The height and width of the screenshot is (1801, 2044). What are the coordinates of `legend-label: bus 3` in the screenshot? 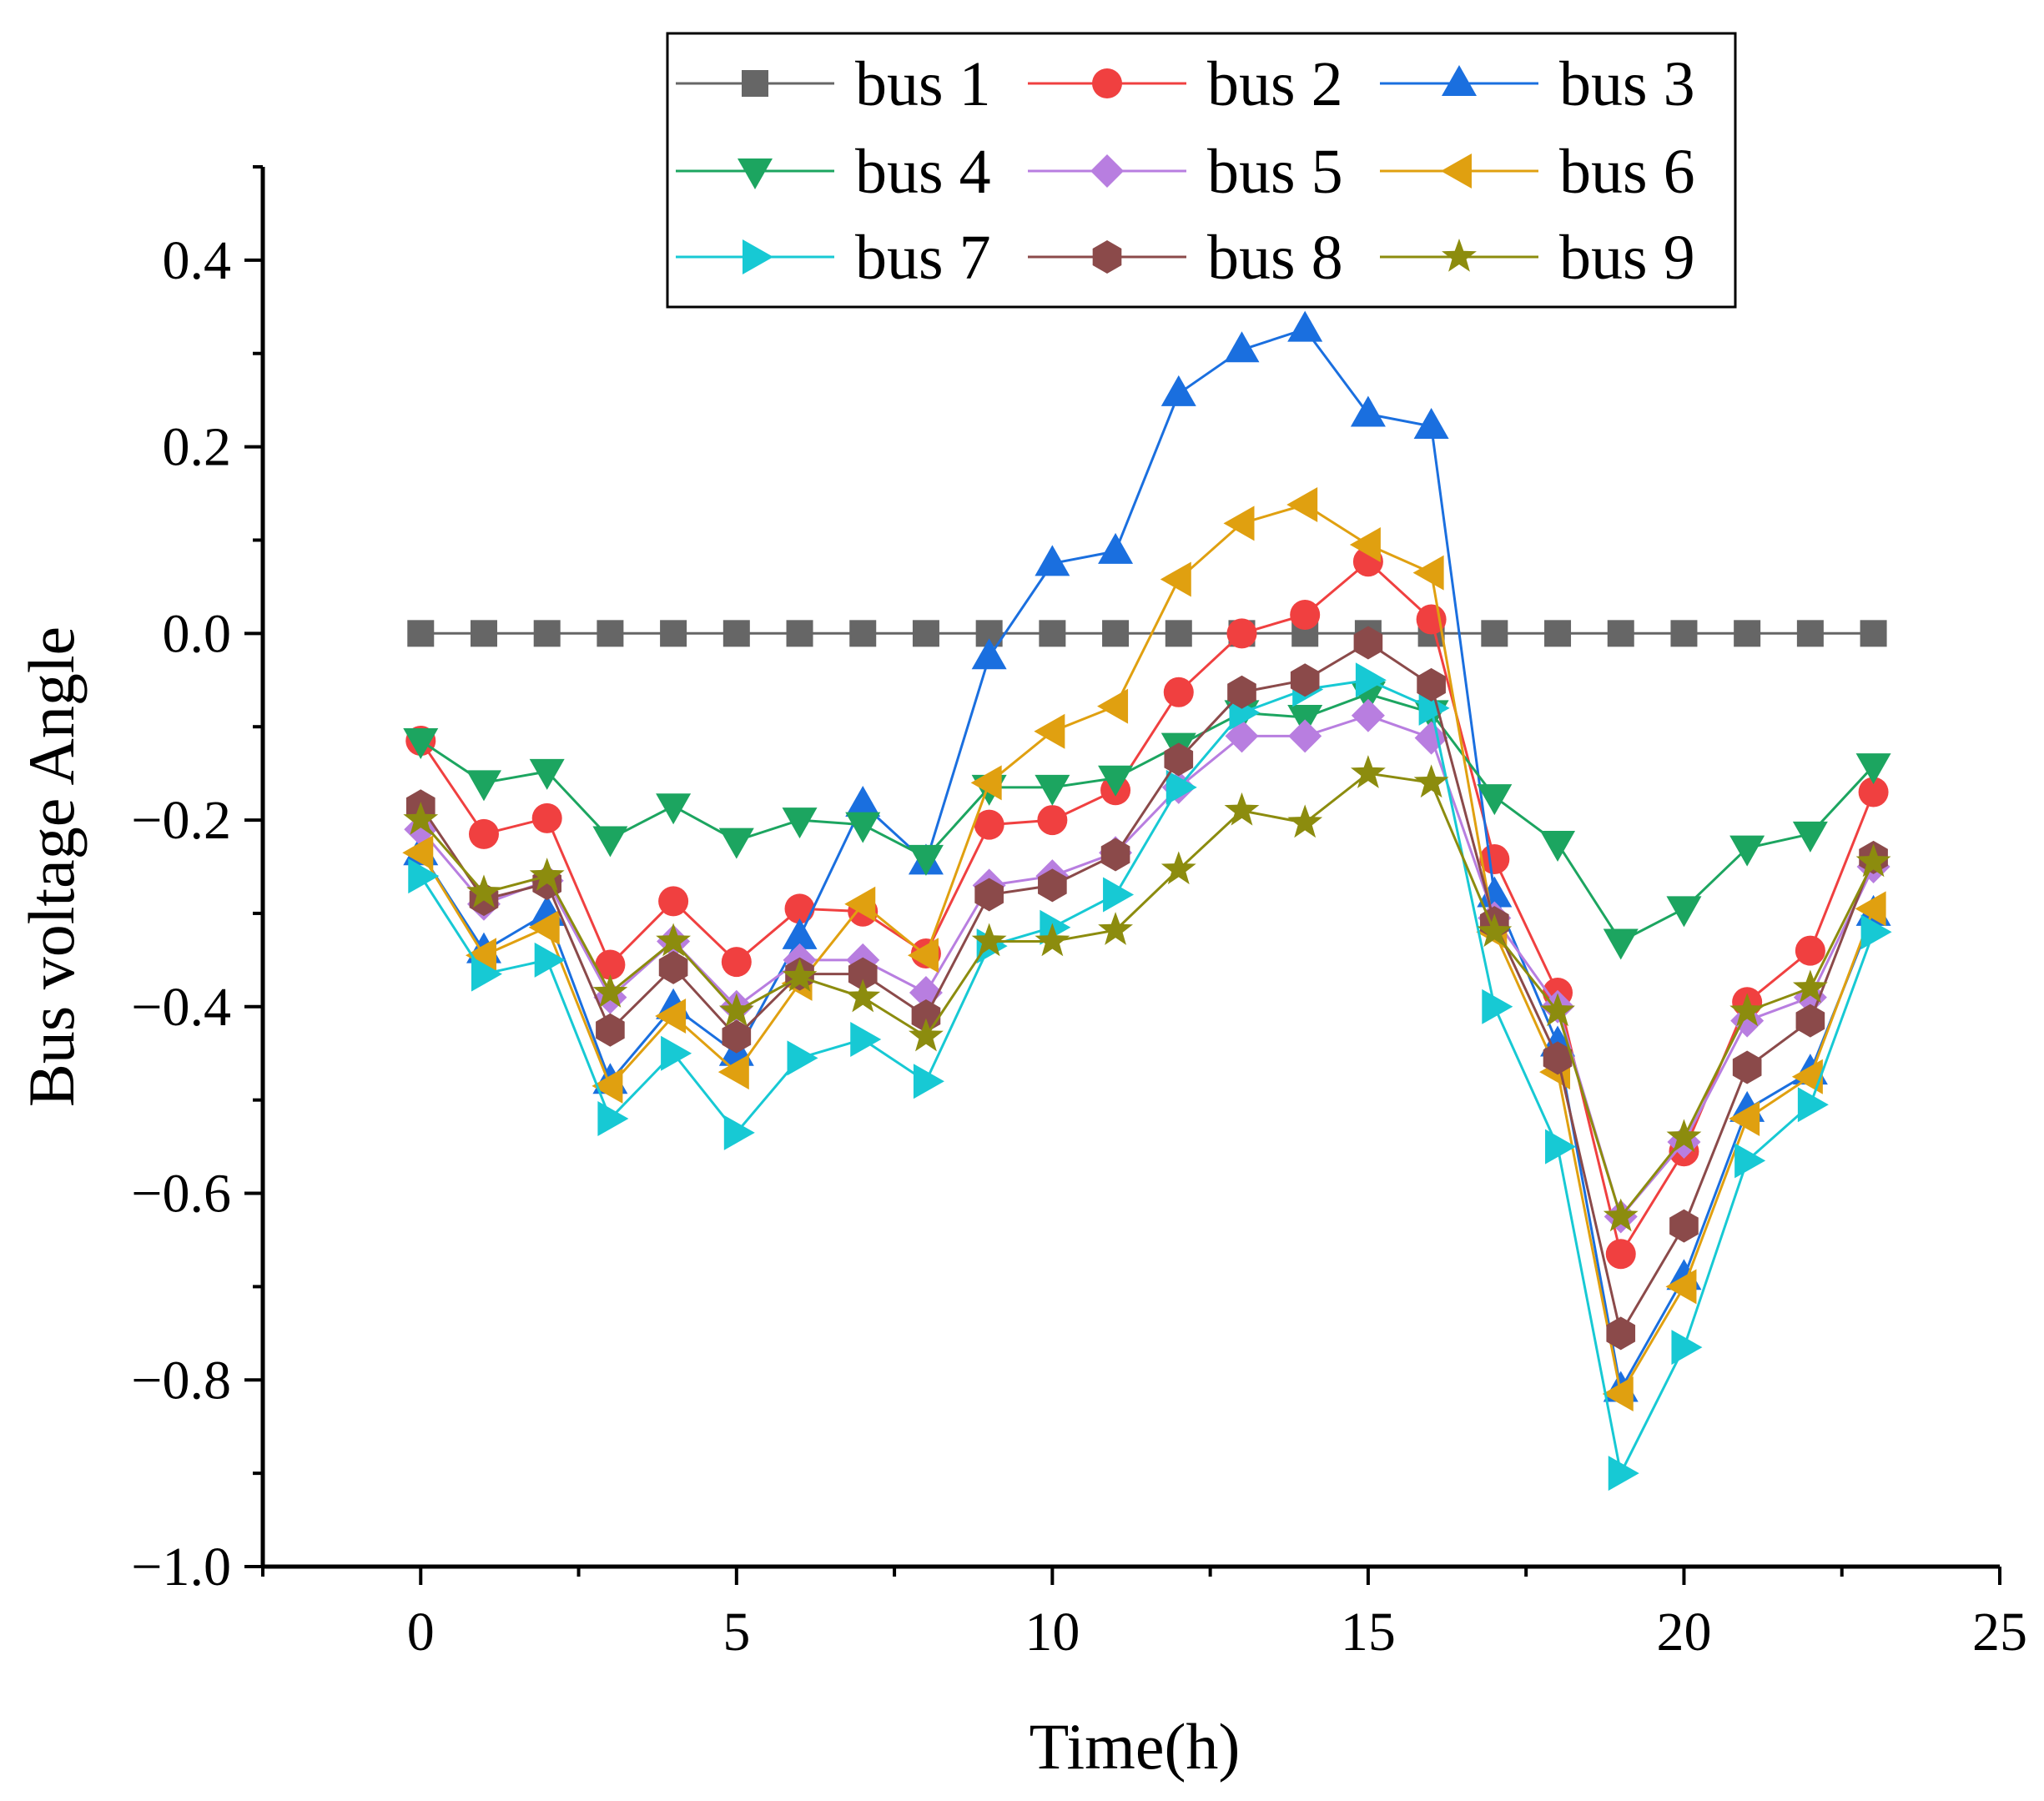 It's located at (1627, 84).